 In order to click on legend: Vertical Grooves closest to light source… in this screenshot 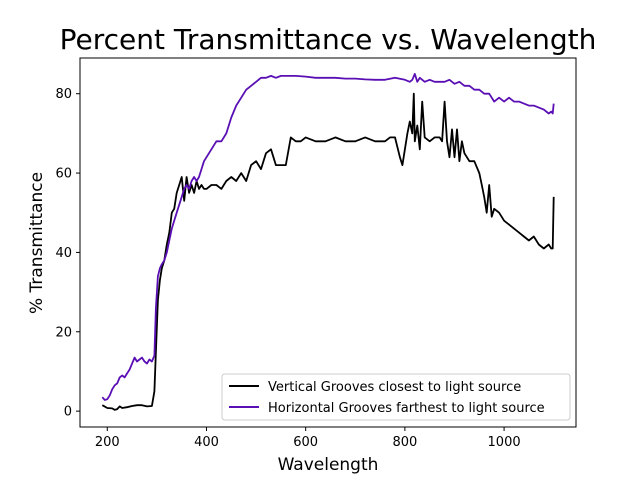, I will do `click(396, 397)`.